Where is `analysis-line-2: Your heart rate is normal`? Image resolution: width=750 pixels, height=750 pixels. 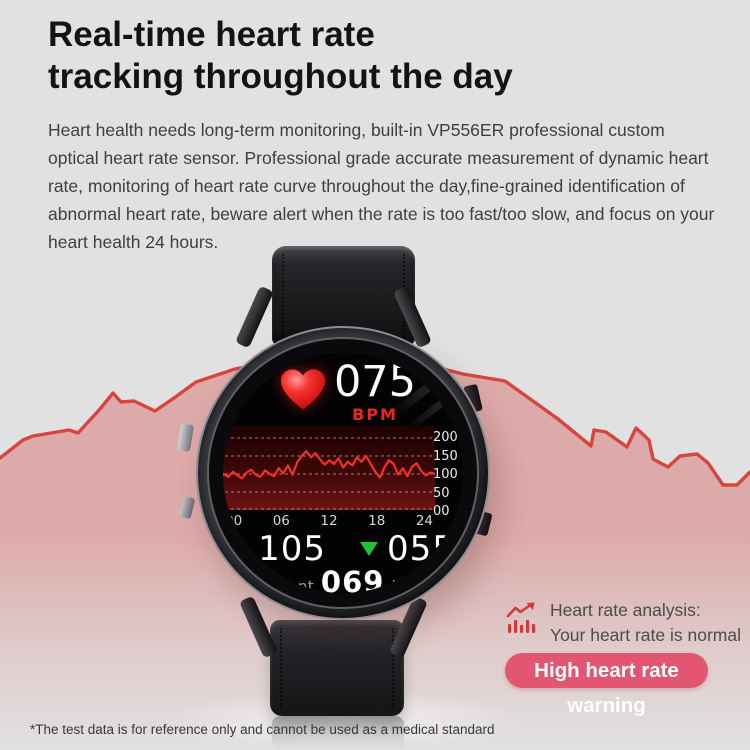 analysis-line-2: Your heart rate is normal is located at coordinates (645, 635).